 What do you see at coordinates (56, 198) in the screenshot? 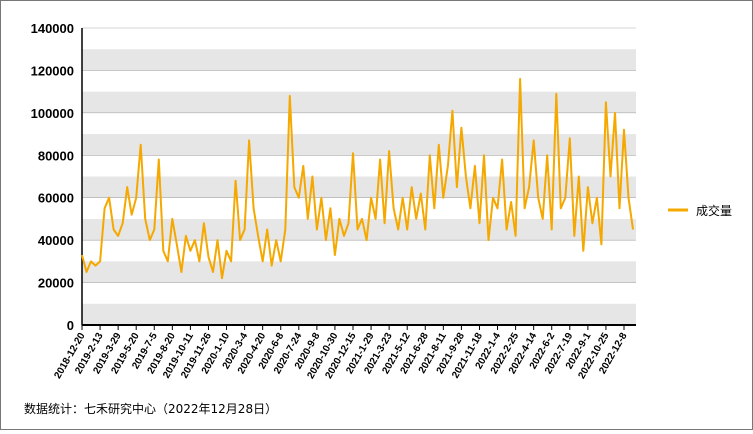
I see `y-tick-label: 60000` at bounding box center [56, 198].